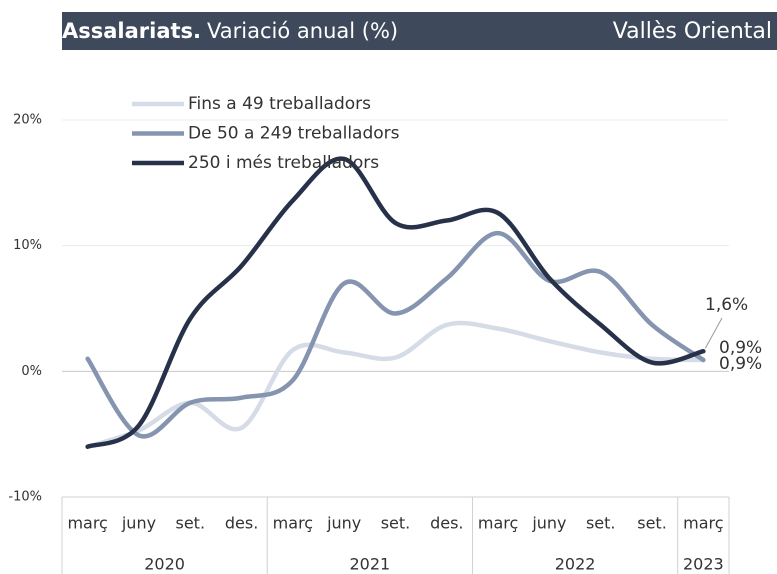  Describe the element at coordinates (419, 31) in the screenshot. I see `header-bar` at that location.